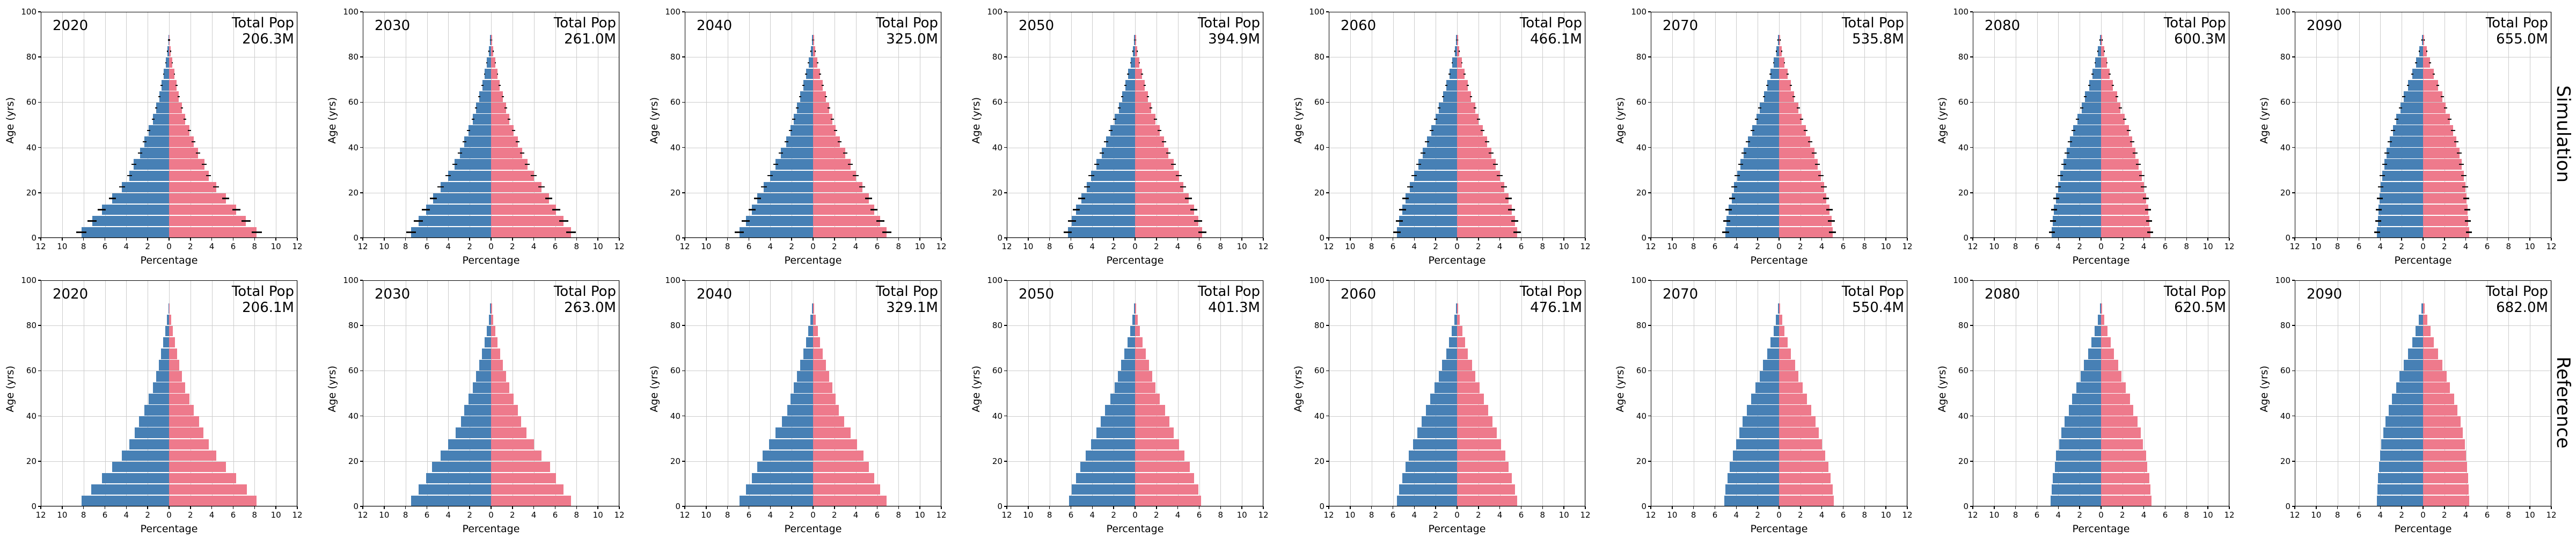 The height and width of the screenshot is (537, 2576). What do you see at coordinates (1556, 308) in the screenshot?
I see `total-pop-value: 476.1M` at bounding box center [1556, 308].